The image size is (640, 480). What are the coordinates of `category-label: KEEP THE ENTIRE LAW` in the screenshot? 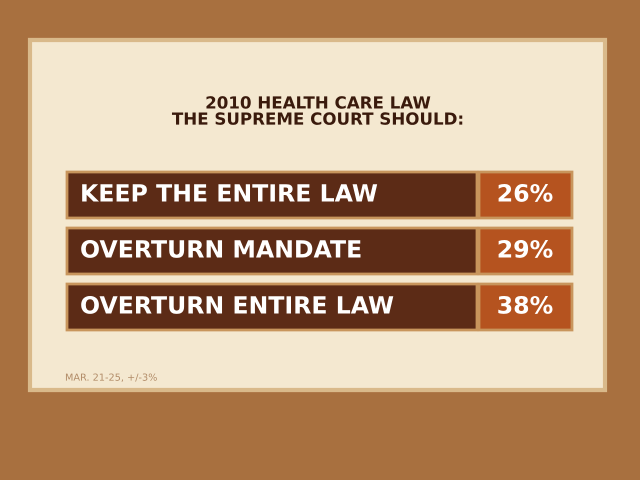 It's located at (230, 193).